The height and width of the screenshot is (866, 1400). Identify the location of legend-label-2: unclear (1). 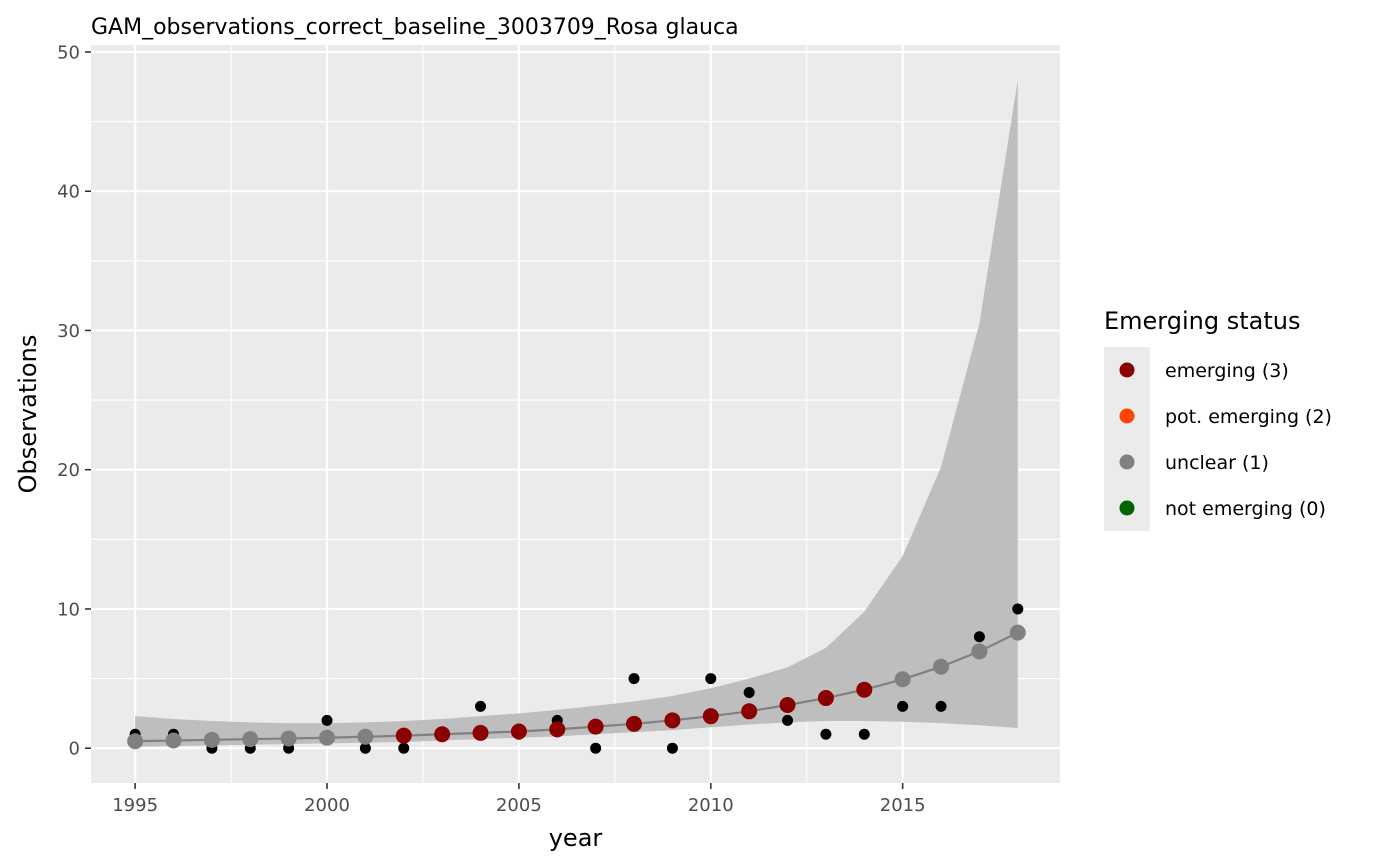
(1217, 463).